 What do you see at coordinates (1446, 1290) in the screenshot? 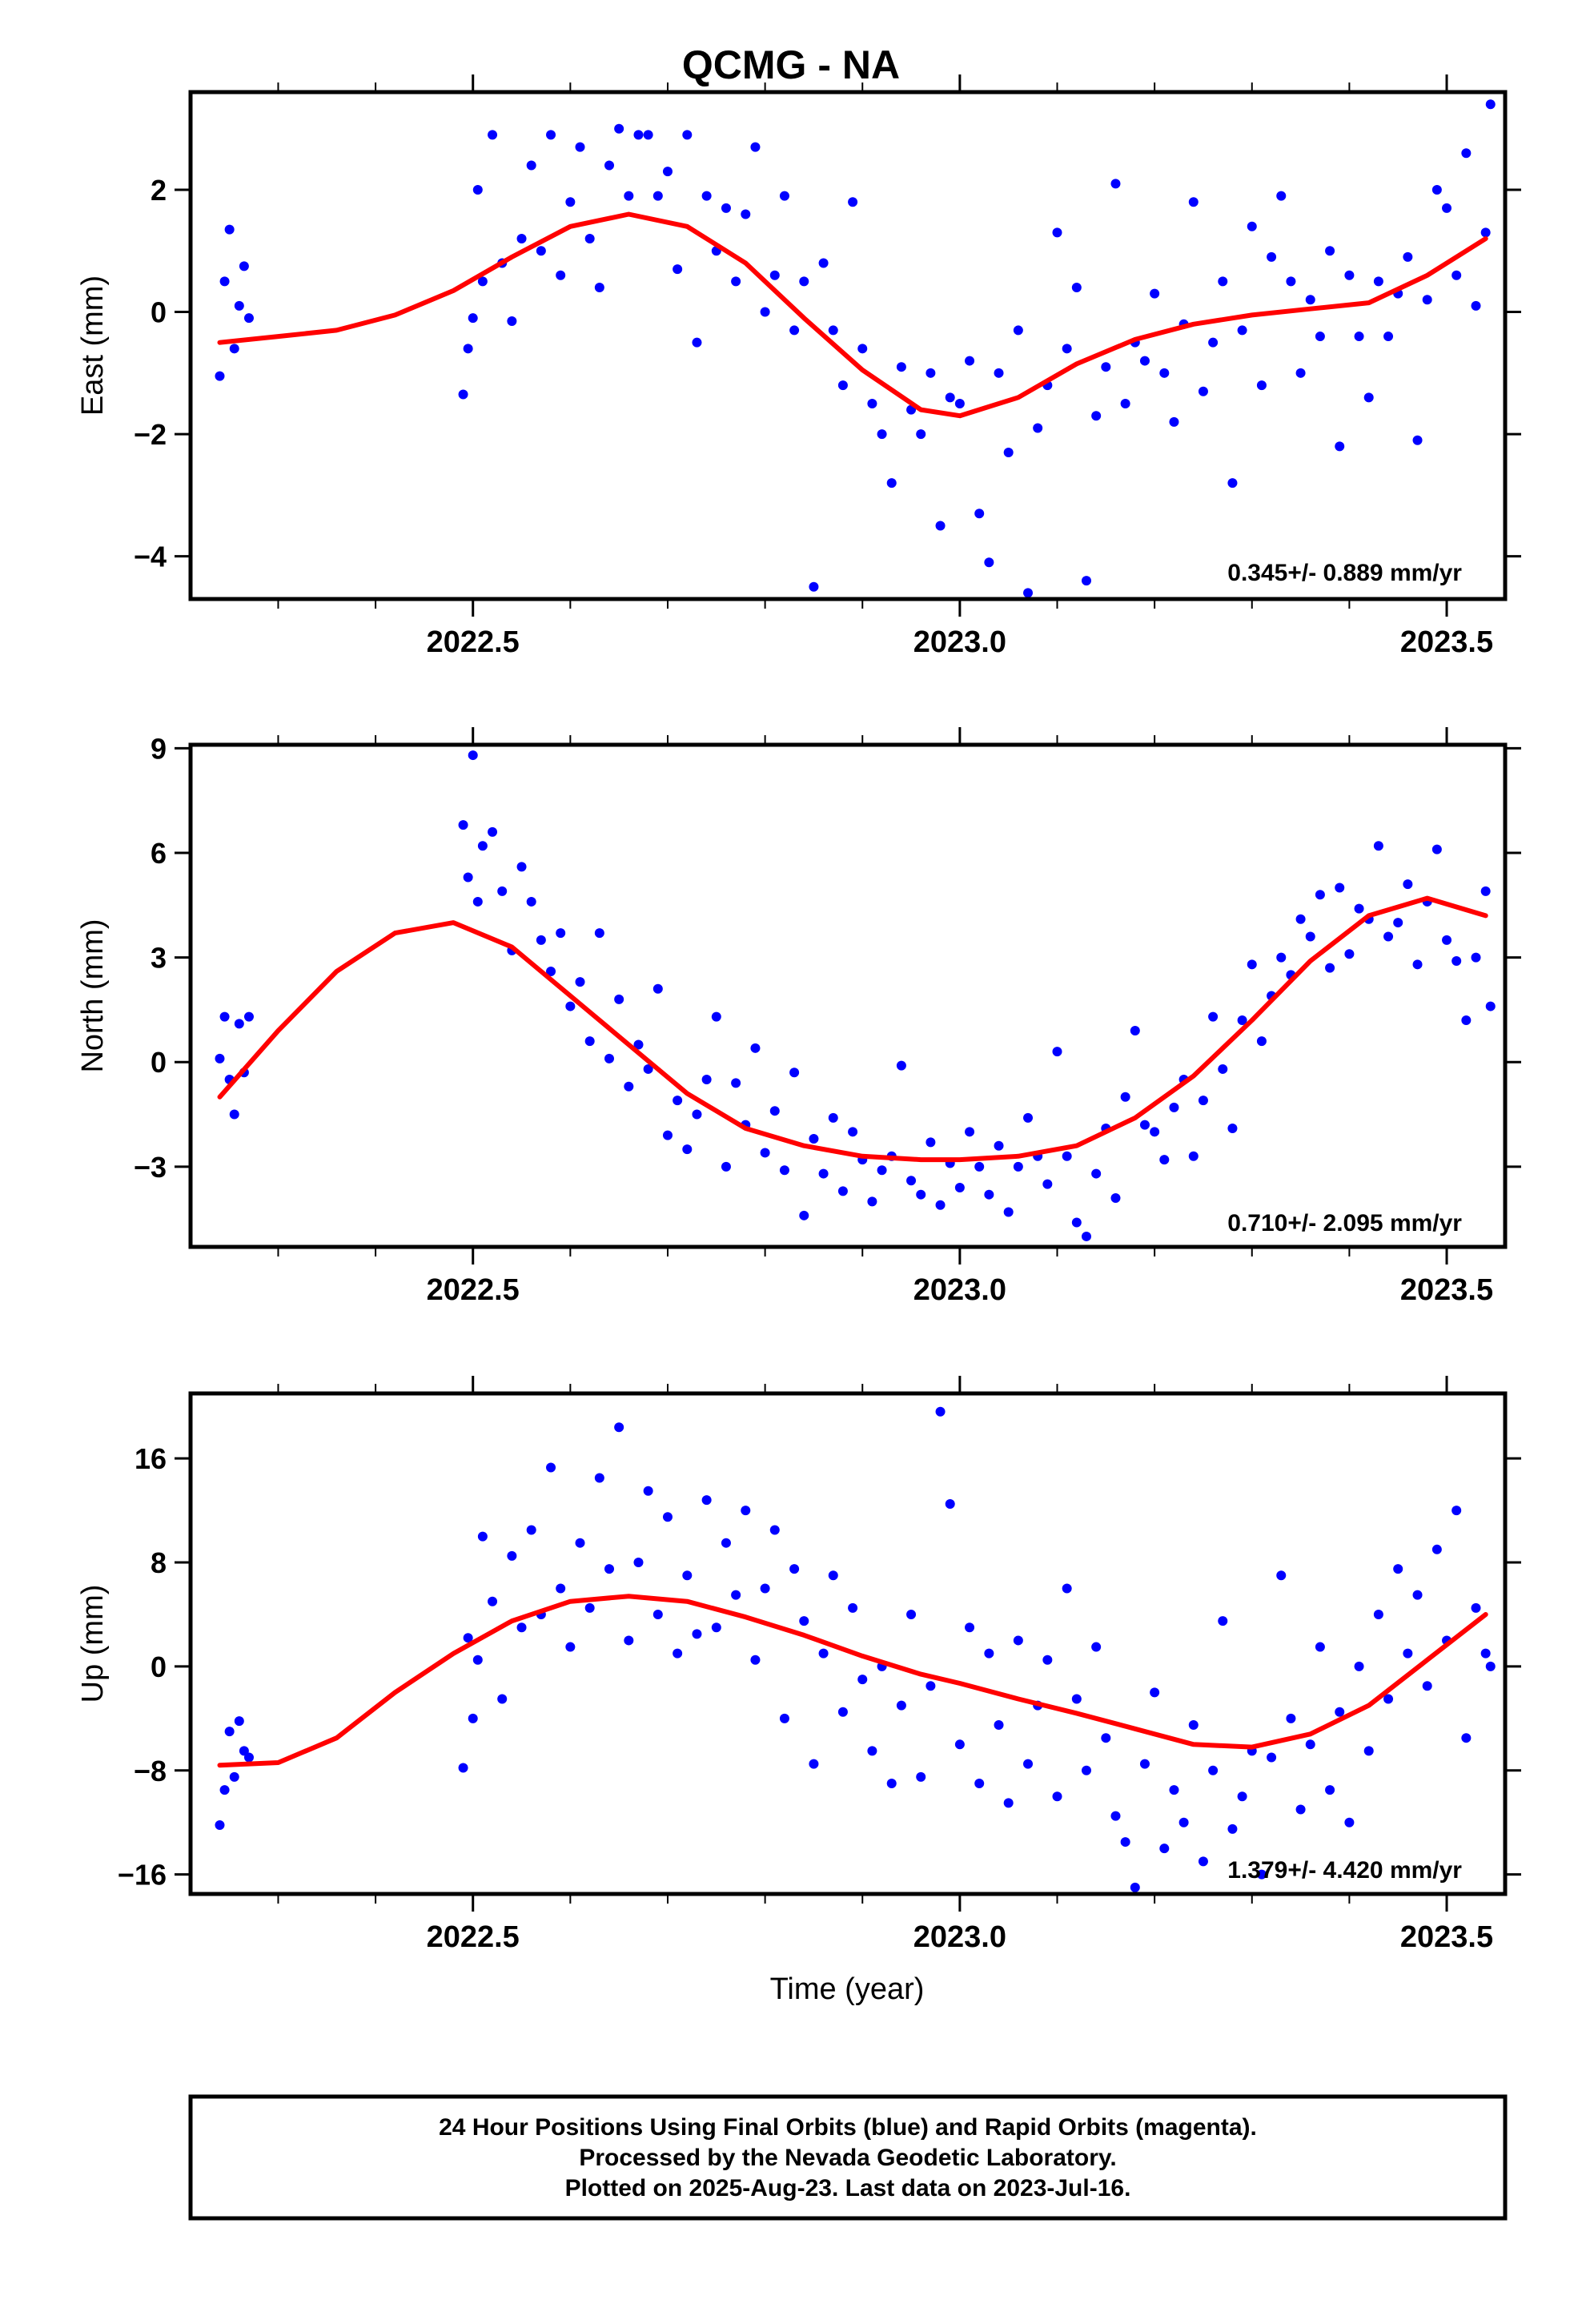
I see `north-x-tick-label: 2023.5` at bounding box center [1446, 1290].